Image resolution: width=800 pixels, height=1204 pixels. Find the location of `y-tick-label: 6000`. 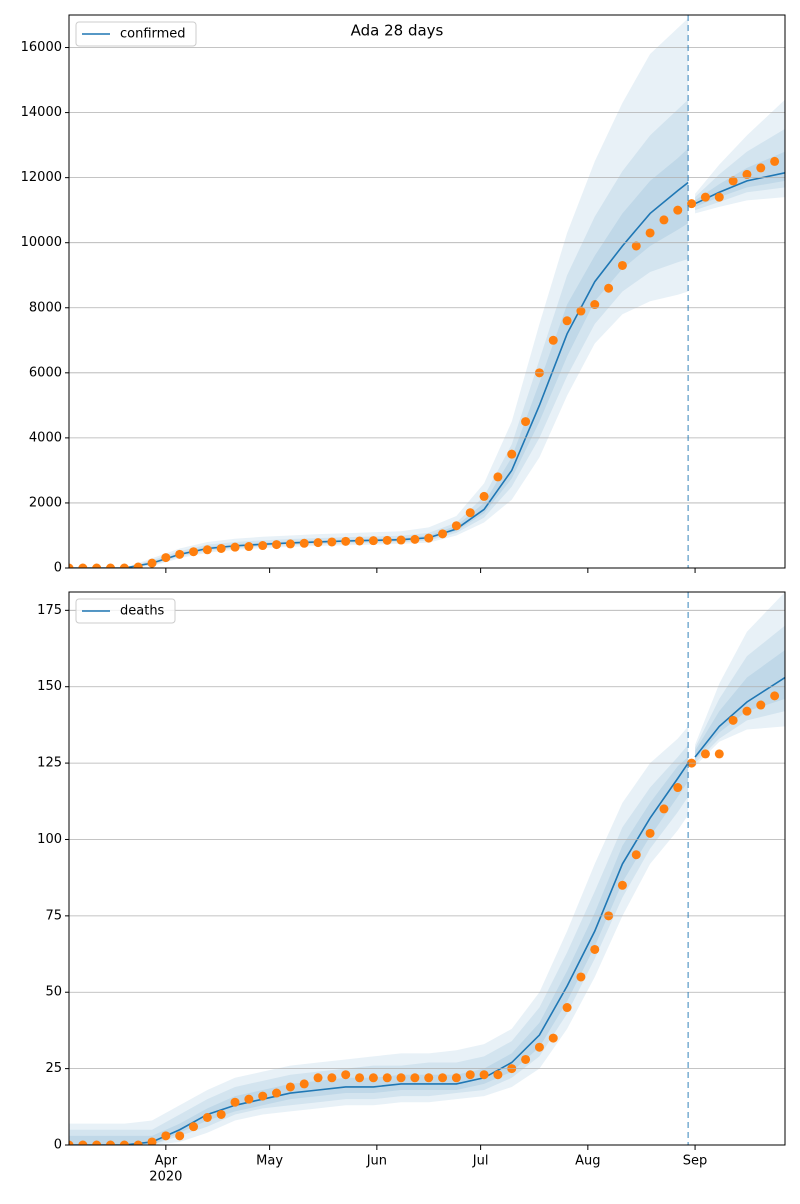

y-tick-label: 6000 is located at coordinates (45, 372).